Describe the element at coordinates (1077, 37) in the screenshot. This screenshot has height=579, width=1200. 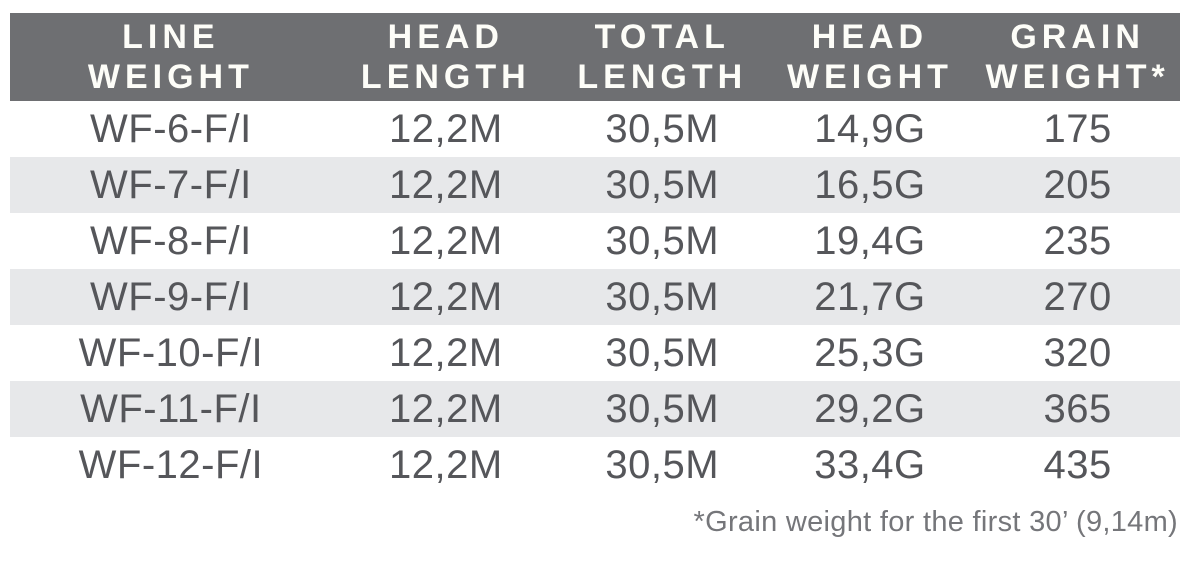
I see `header-label-line1: GRAIN` at that location.